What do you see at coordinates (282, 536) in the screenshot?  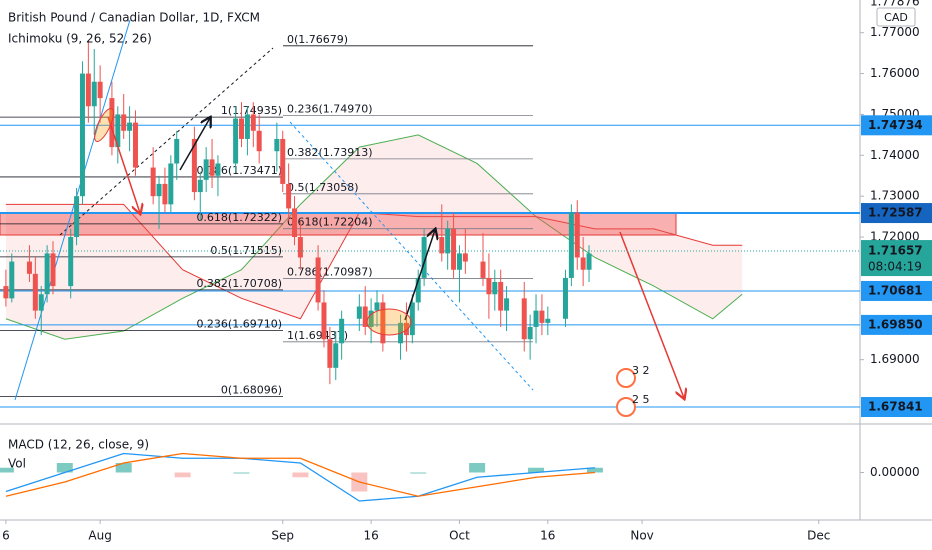 I see `x-tick-label: Sep` at bounding box center [282, 536].